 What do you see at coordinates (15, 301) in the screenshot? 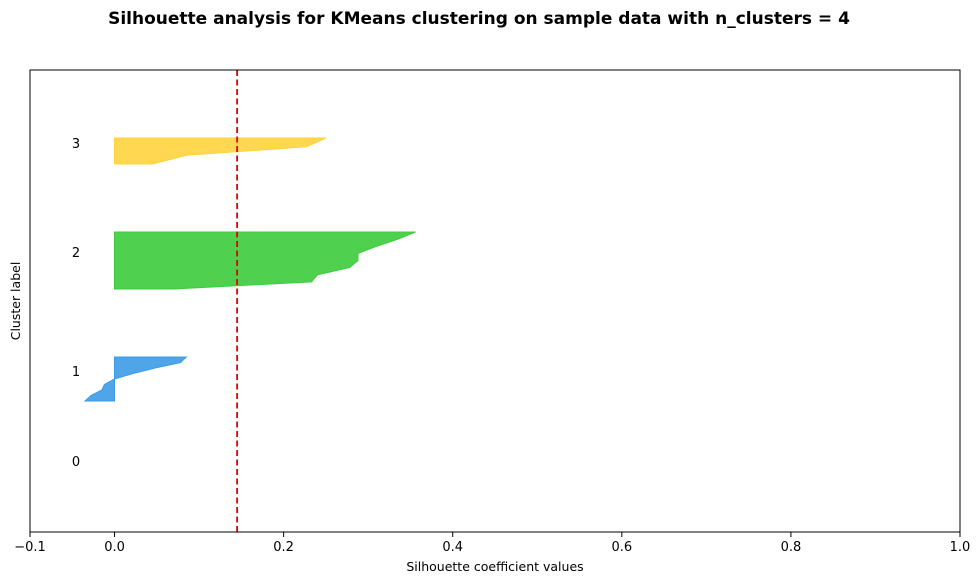
I see `y-axis-label: Cluster label` at bounding box center [15, 301].